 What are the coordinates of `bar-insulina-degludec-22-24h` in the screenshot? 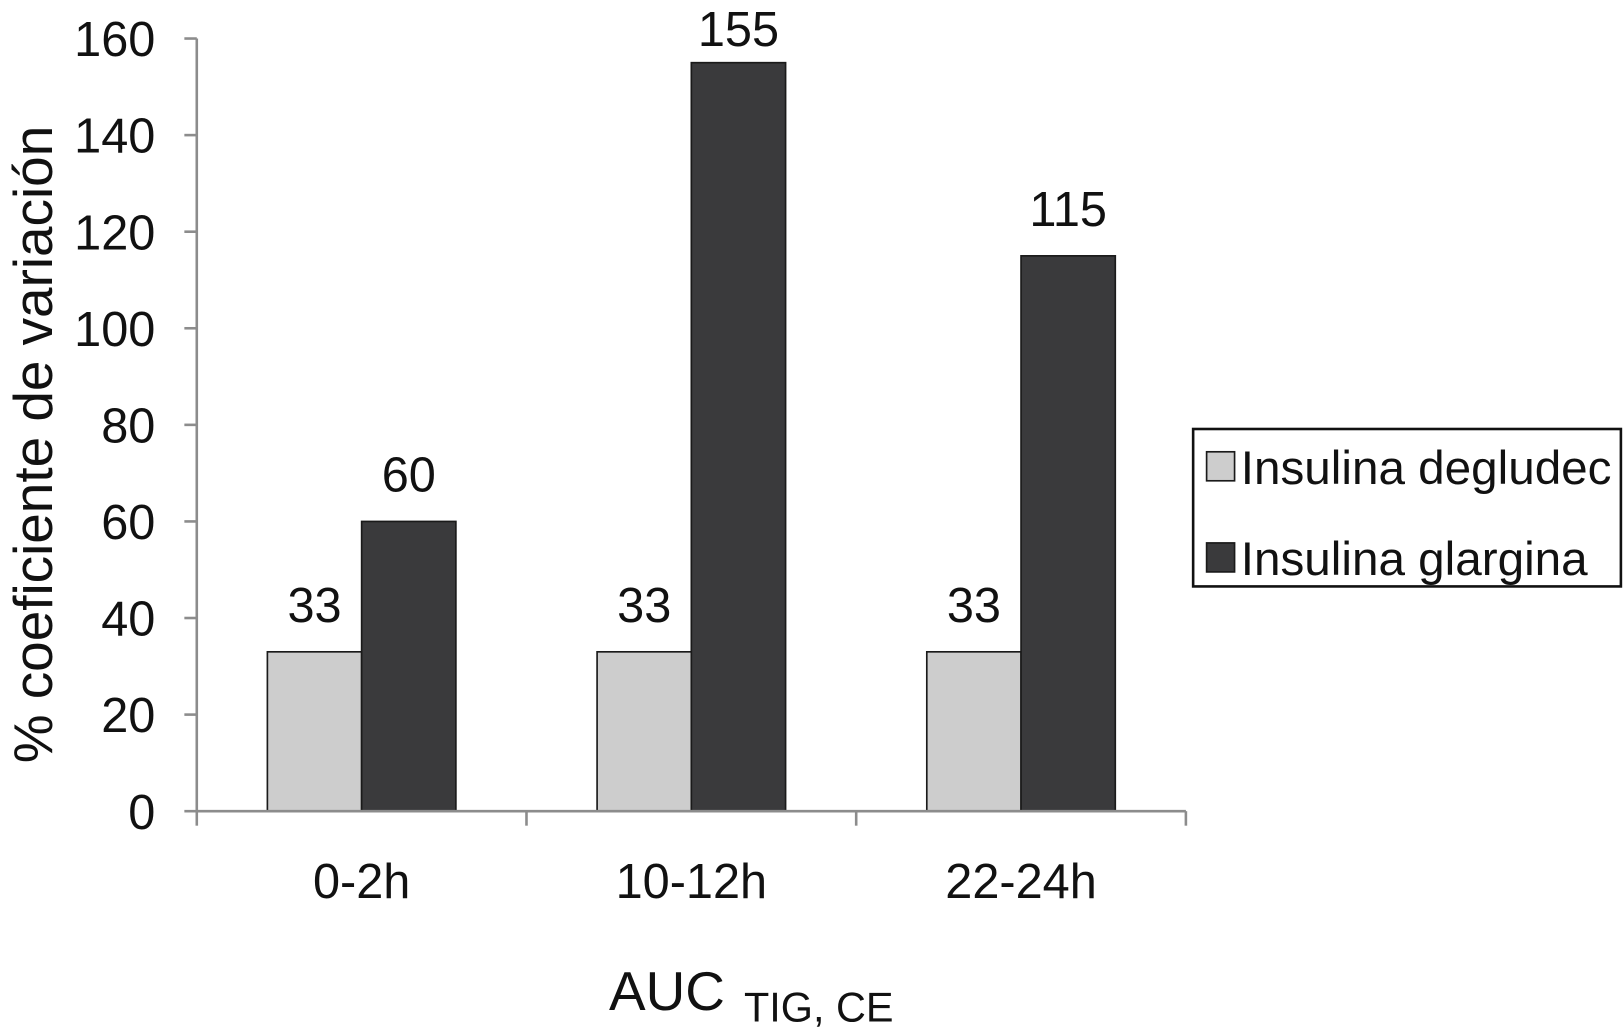 It's located at (973, 731).